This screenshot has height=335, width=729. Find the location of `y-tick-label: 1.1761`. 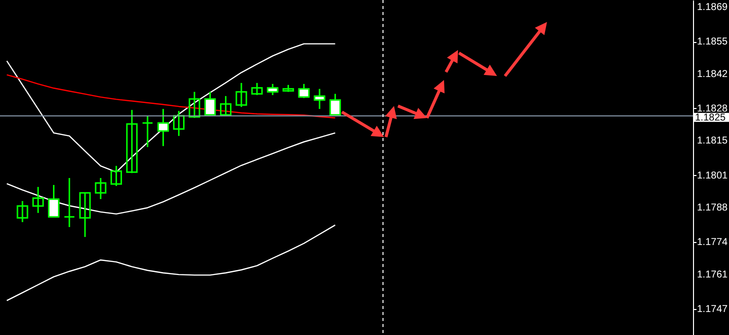

y-tick-label: 1.1761 is located at coordinates (712, 274).